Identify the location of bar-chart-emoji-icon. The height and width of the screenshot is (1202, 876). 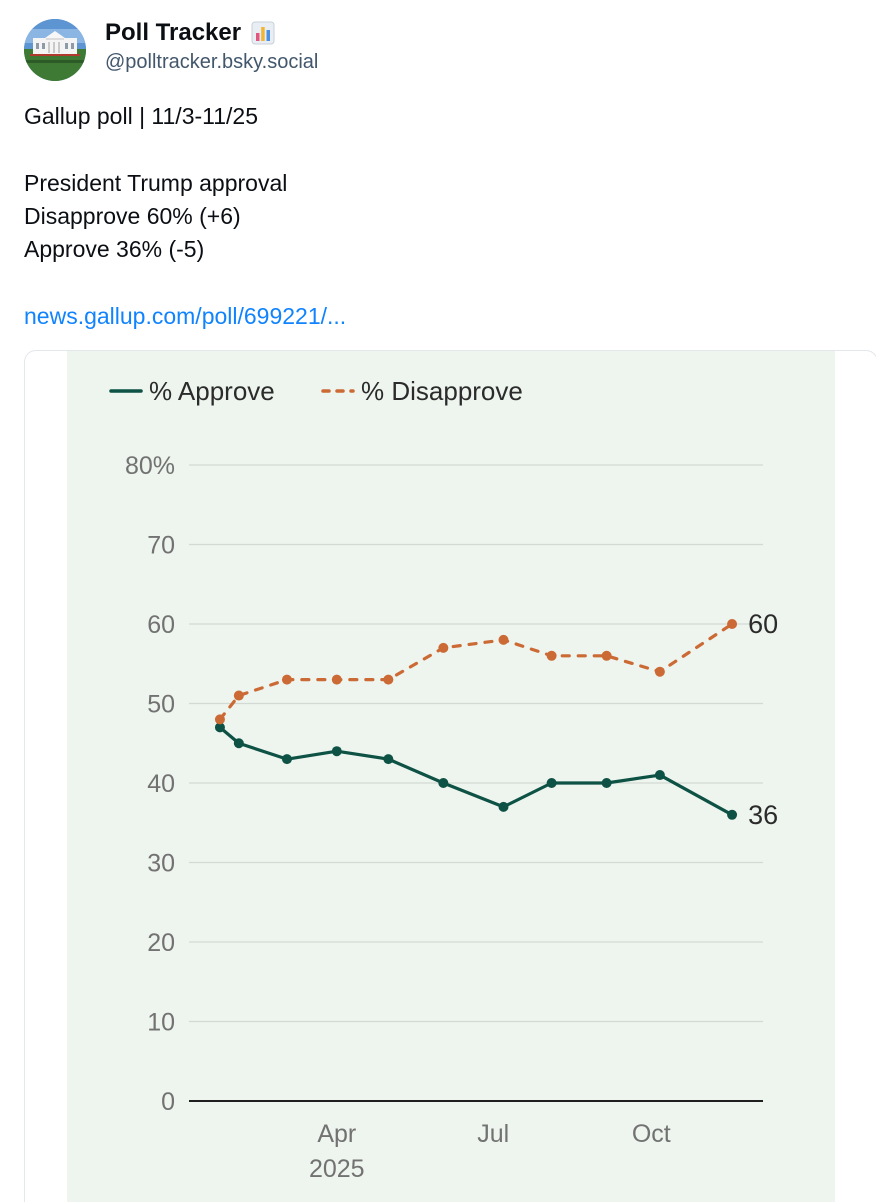
(263, 33).